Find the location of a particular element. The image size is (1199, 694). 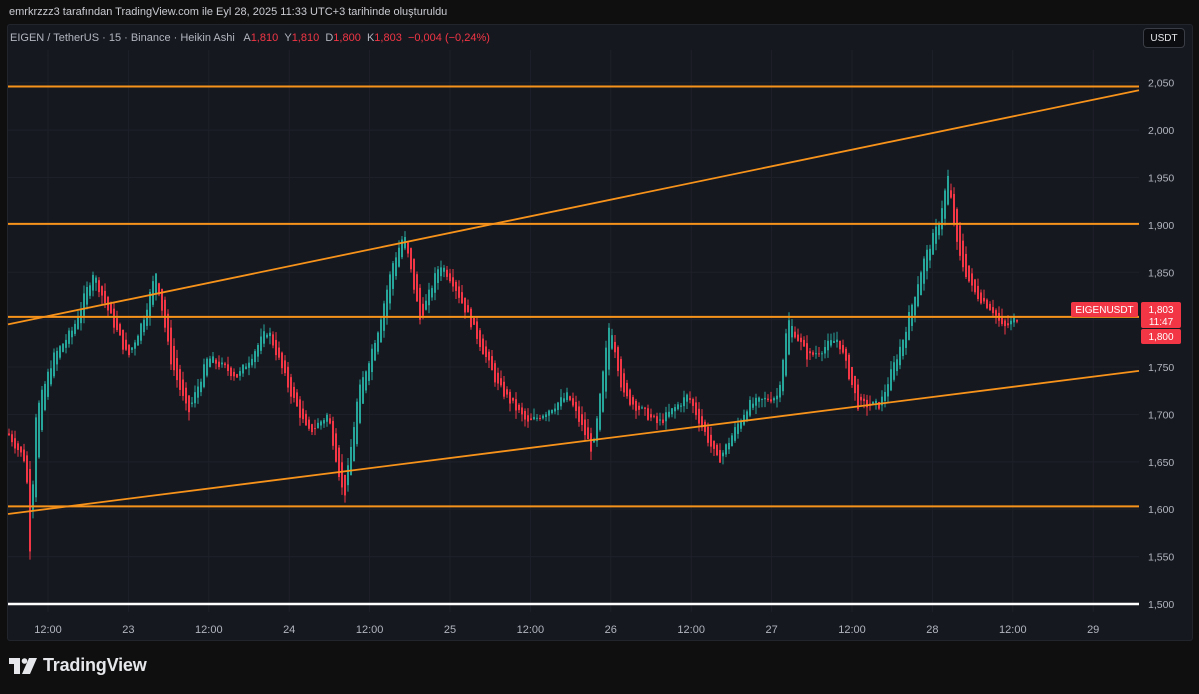

candle-countdown: 11:47 is located at coordinates (1161, 322).